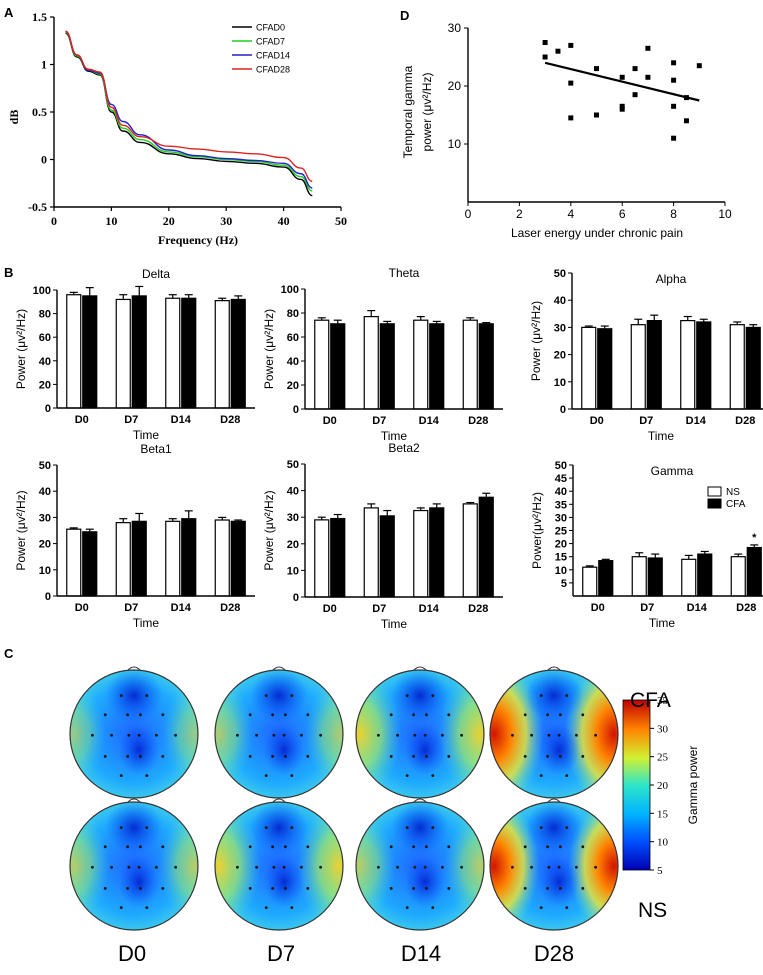  Describe the element at coordinates (273, 56) in the screenshot. I see `legend-label-cfad14: CFAD14` at that location.